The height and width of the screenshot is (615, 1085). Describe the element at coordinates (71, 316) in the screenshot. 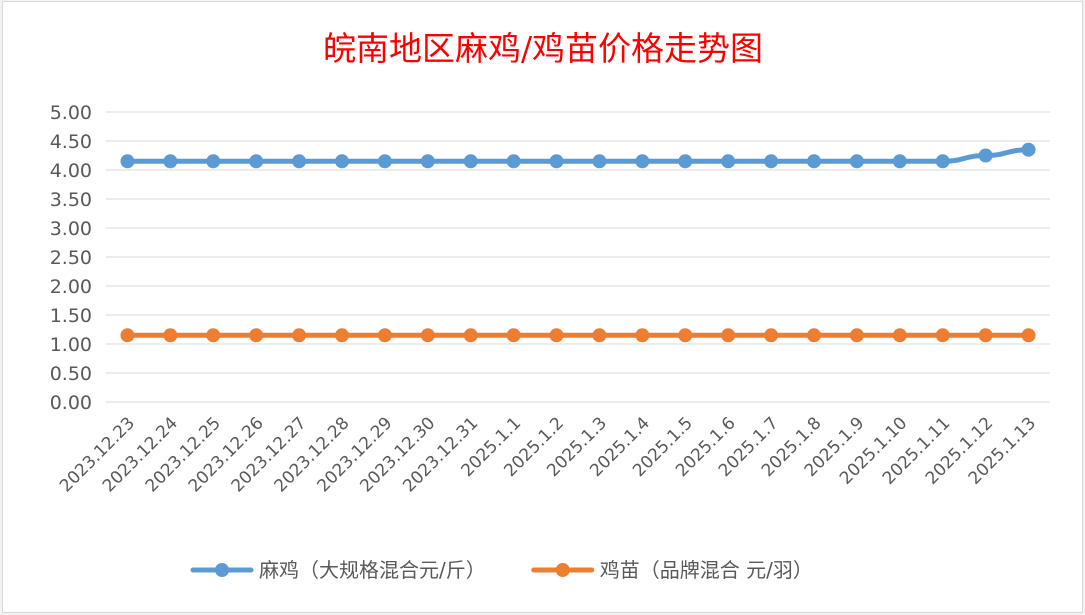

I see `y-tick-label: 1.50` at that location.